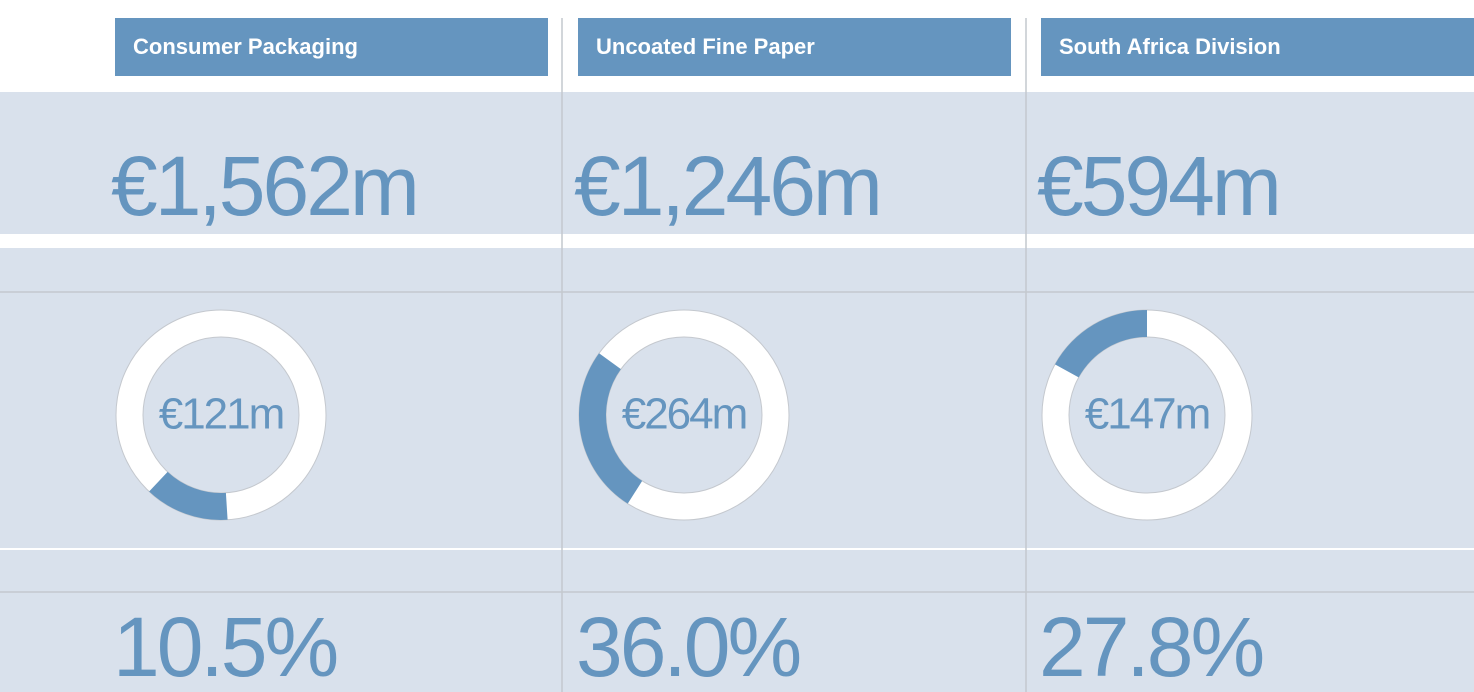 Image resolution: width=1474 pixels, height=692 pixels. What do you see at coordinates (687, 646) in the screenshot?
I see `percent: 36.0%` at bounding box center [687, 646].